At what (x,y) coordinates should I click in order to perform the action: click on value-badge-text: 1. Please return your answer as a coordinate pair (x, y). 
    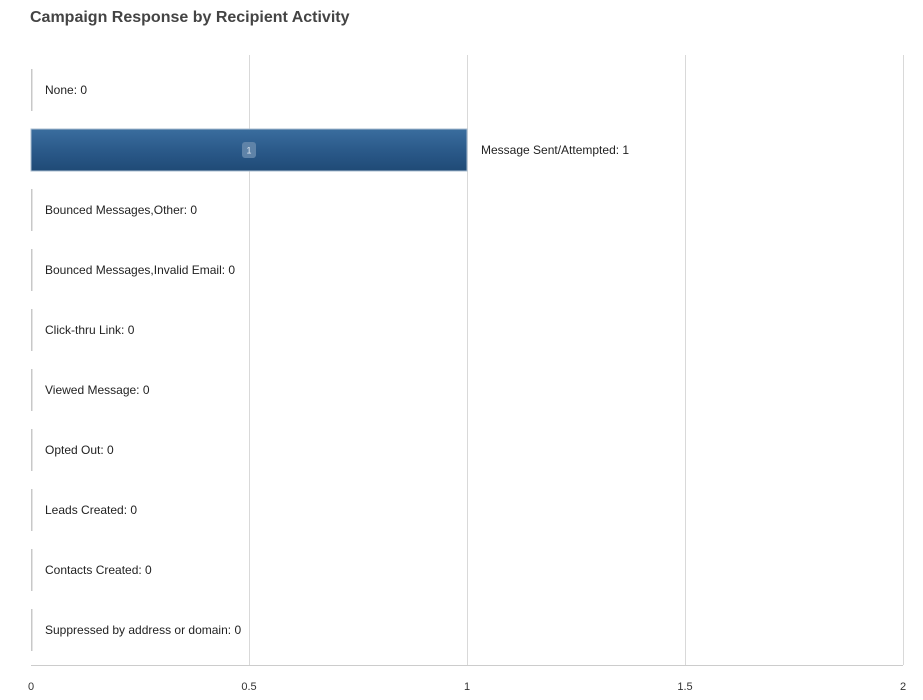
    Looking at the image, I should click on (248, 151).